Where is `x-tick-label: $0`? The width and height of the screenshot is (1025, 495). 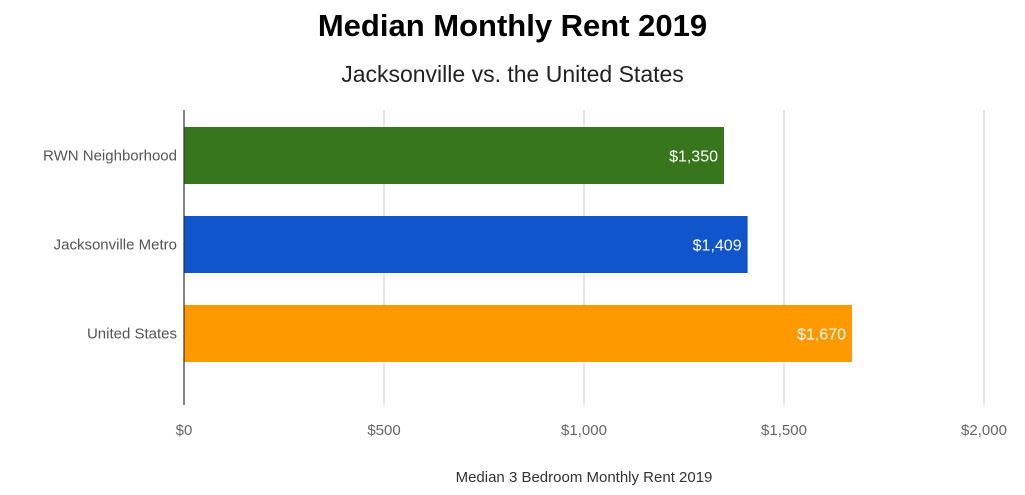 x-tick-label: $0 is located at coordinates (184, 430).